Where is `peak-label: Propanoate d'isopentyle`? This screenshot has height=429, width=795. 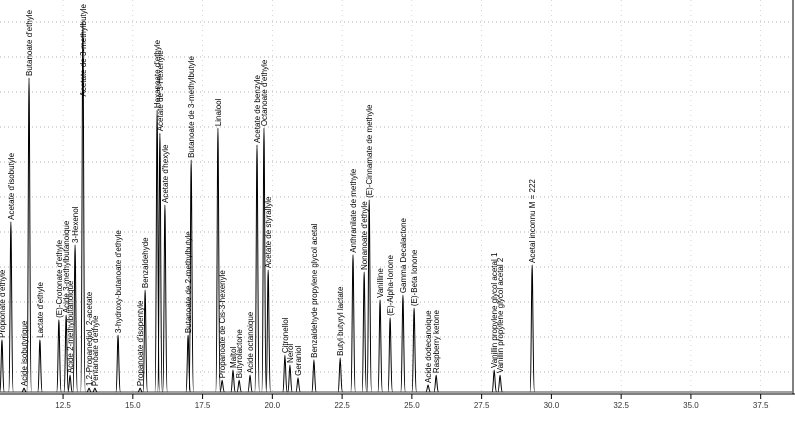 peak-label: Propanoate d'isopentyle is located at coordinates (140, 343).